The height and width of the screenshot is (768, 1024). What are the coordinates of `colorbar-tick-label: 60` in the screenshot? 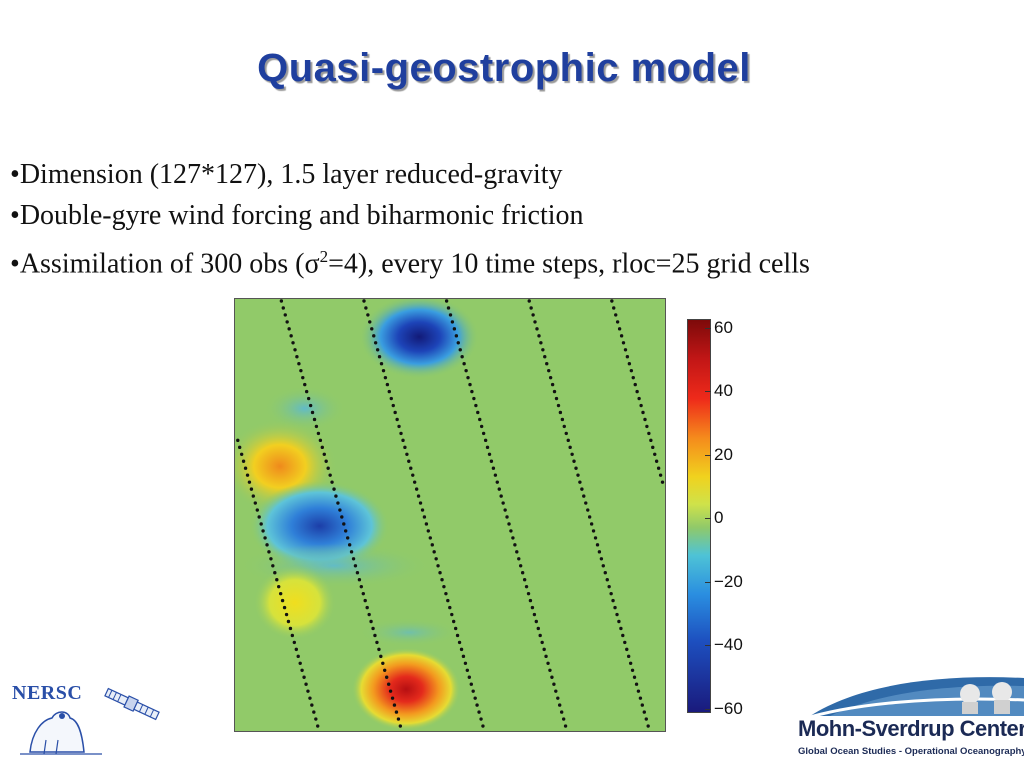 It's located at (723, 327).